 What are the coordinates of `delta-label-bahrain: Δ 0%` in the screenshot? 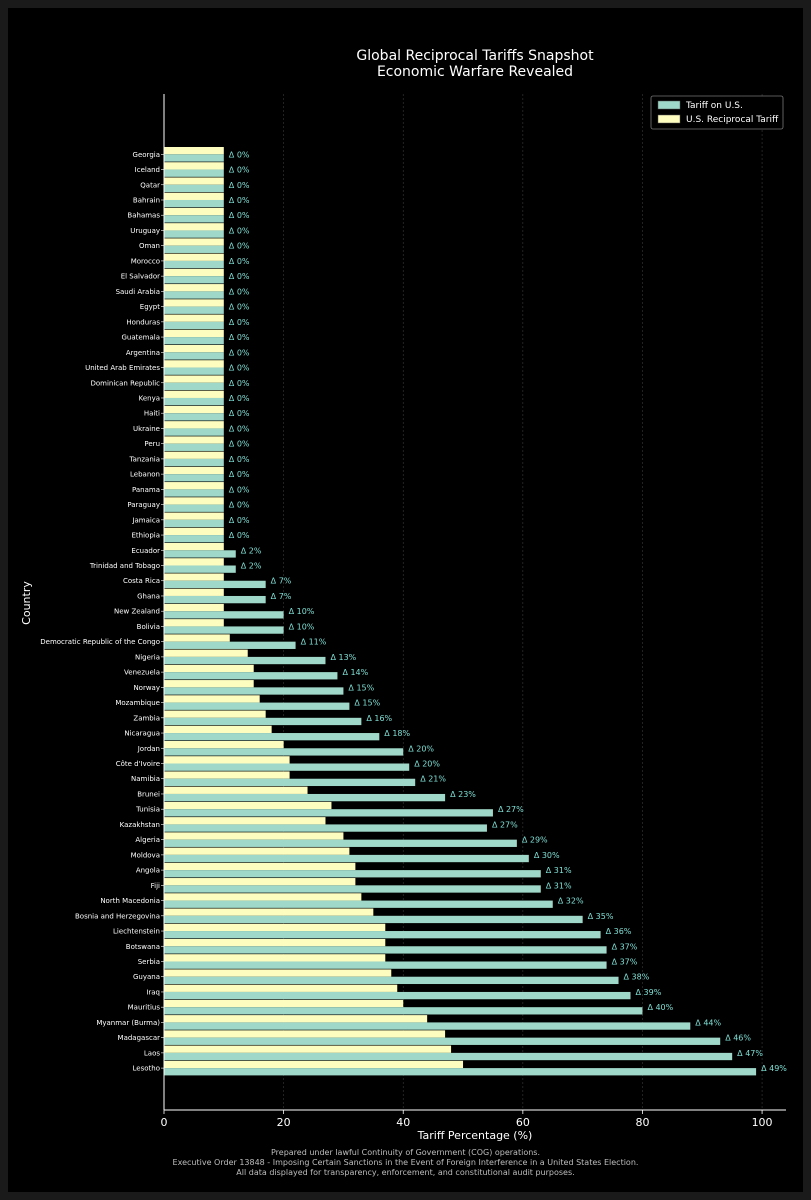 It's located at (239, 200).